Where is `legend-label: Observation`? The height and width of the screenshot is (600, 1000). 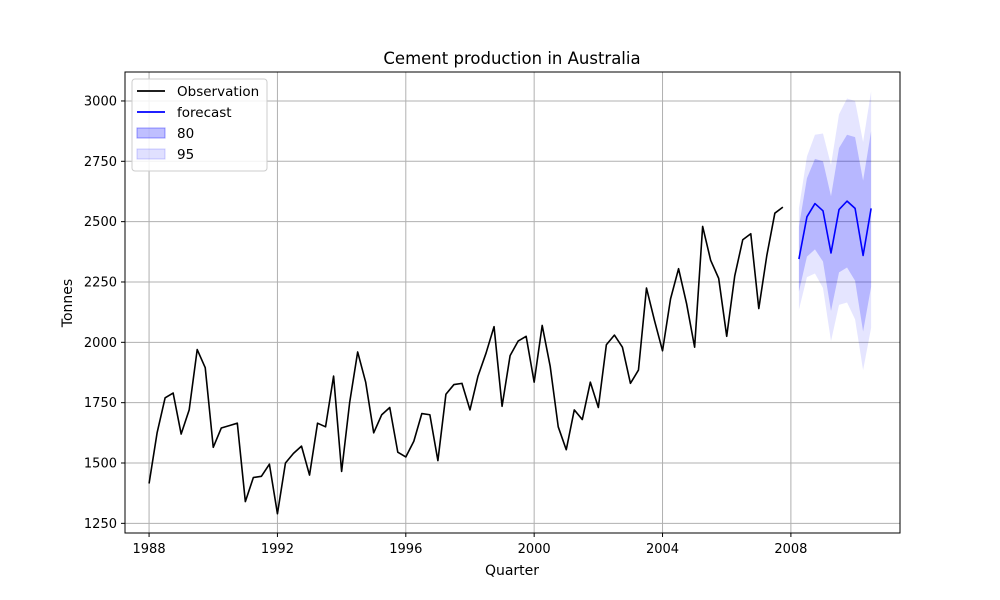 legend-label: Observation is located at coordinates (218, 92).